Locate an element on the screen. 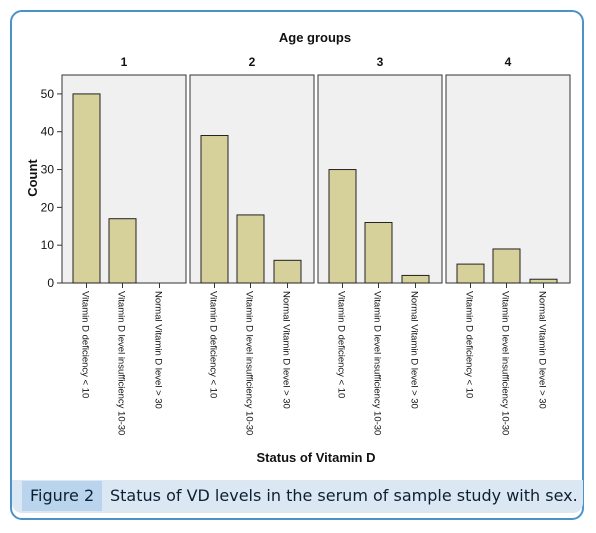  panel-label-2: 2 is located at coordinates (252, 62).